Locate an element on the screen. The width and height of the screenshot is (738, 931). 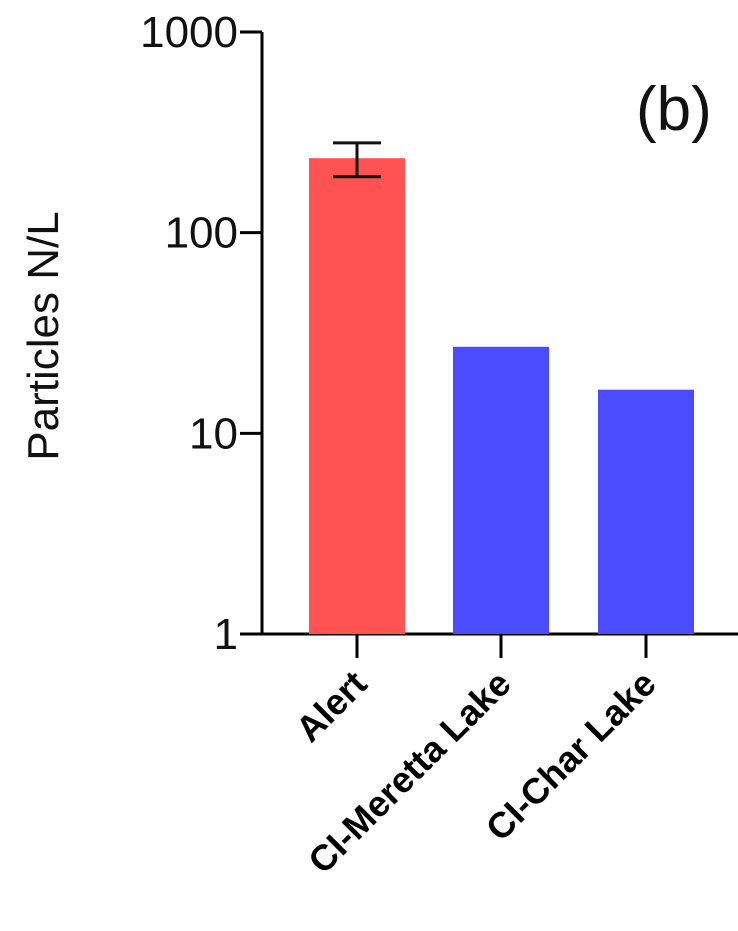
error-bars is located at coordinates (357, 160).